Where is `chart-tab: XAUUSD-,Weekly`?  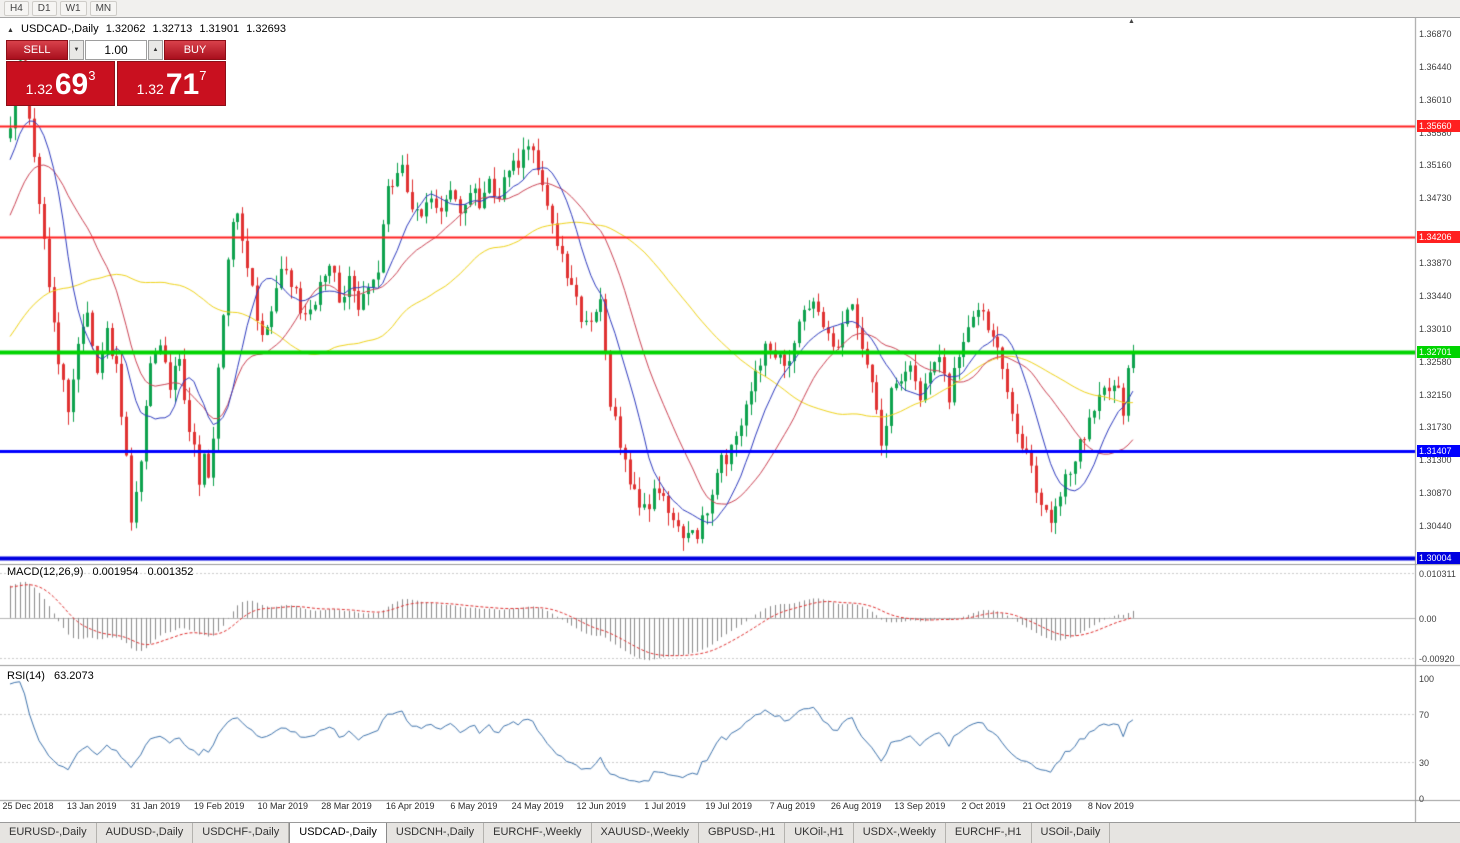
chart-tab: XAUUSD-,Weekly is located at coordinates (645, 833).